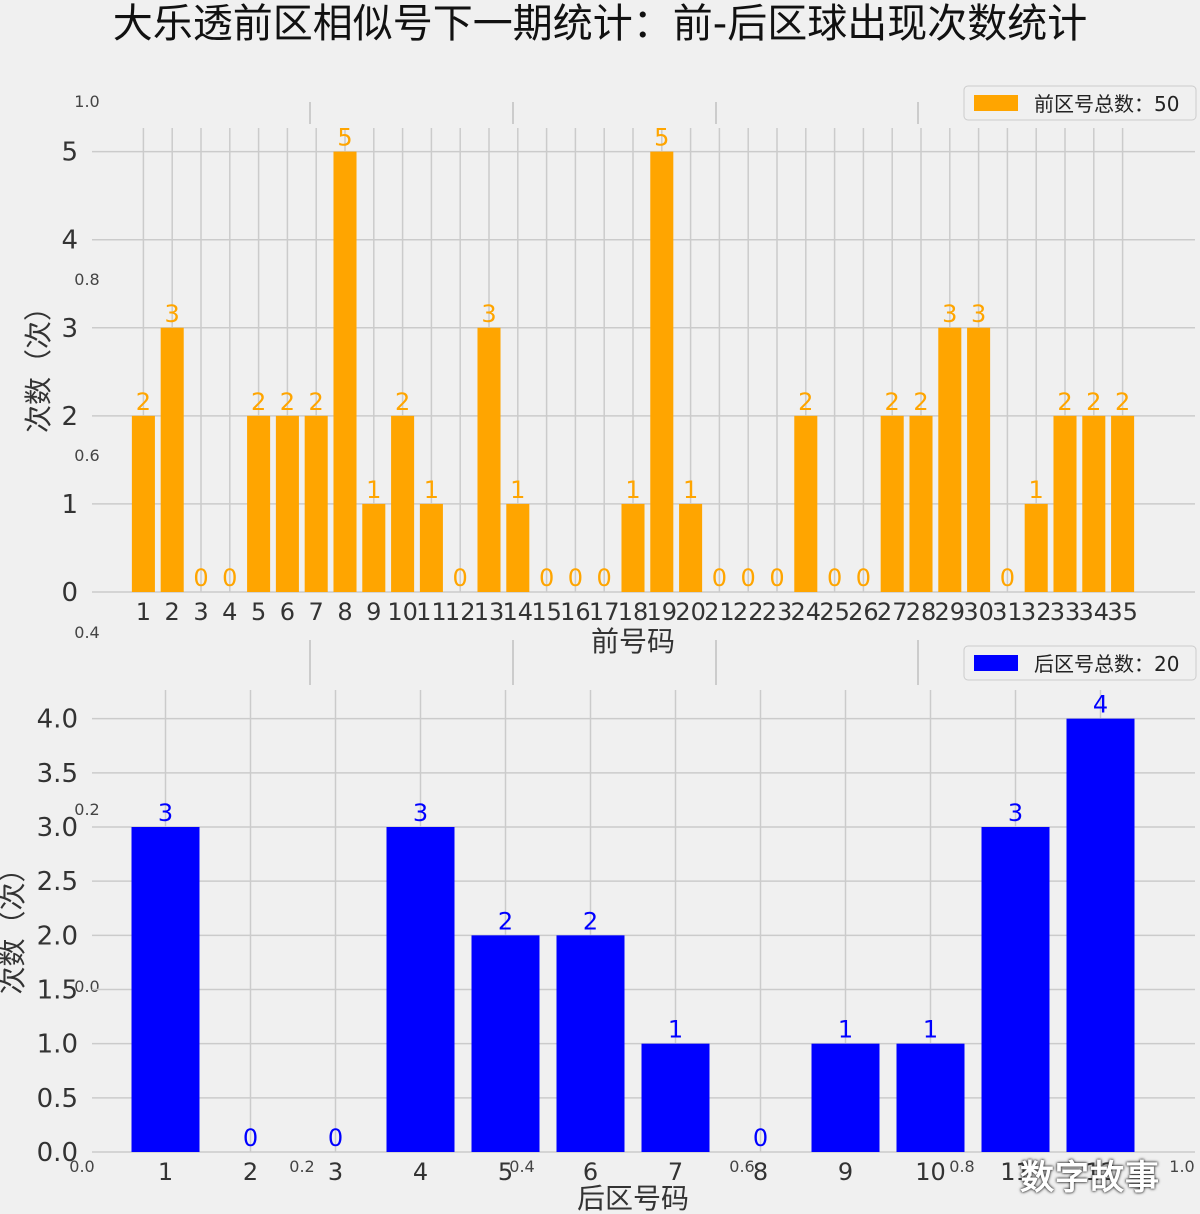 This screenshot has height=1214, width=1200. Describe the element at coordinates (57, 720) in the screenshot. I see `y-tick-label: 4.0` at that location.